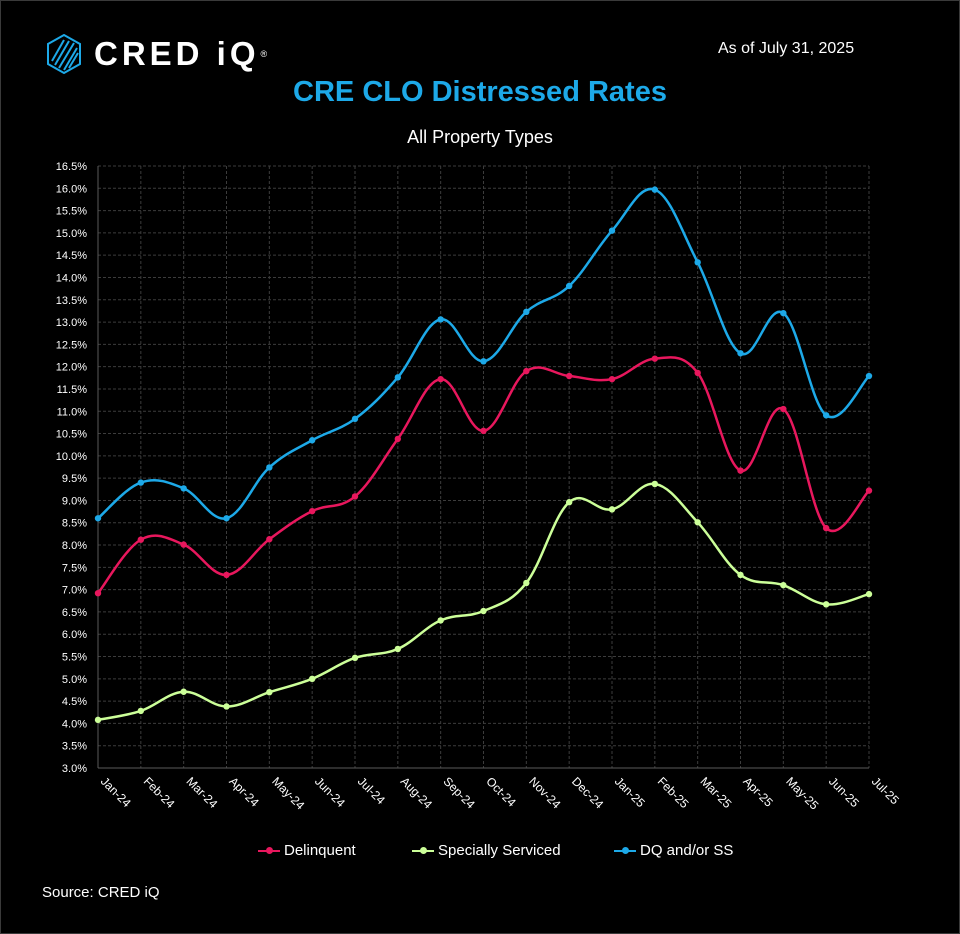 Image resolution: width=960 pixels, height=934 pixels. Describe the element at coordinates (71, 189) in the screenshot. I see `y-tick-label: 16.0%` at that location.